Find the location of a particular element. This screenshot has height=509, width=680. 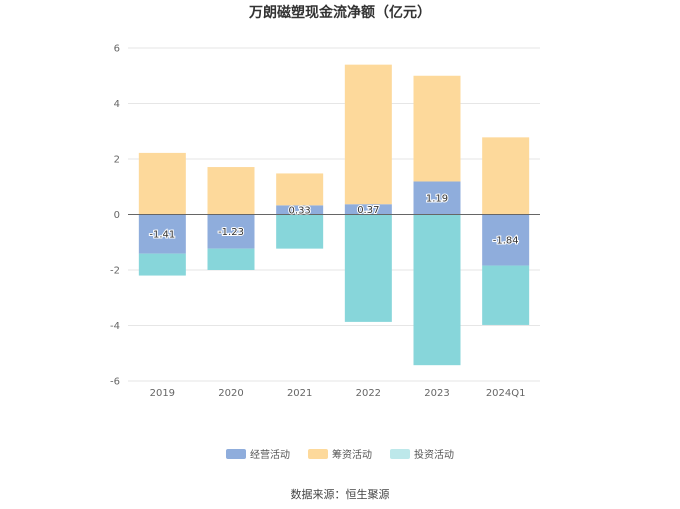

data-label: 0.37 is located at coordinates (368, 210).